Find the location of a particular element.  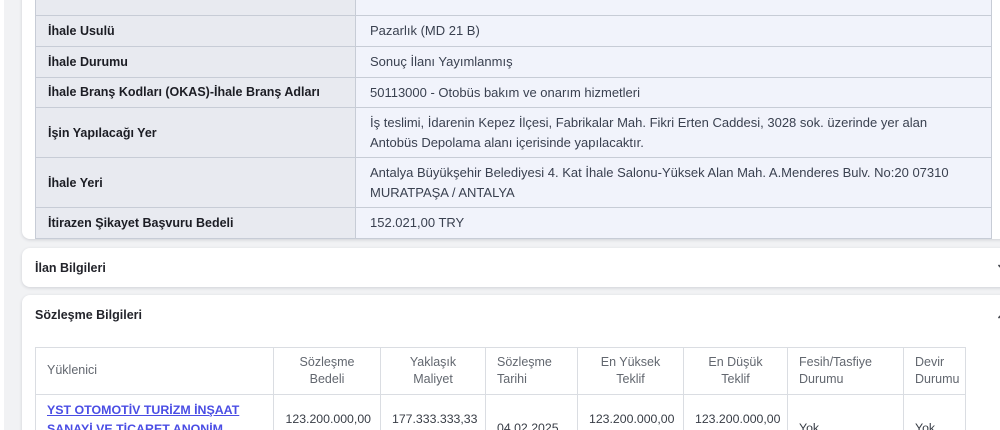

table-row-ihale-usulu: İhale Usulü Pazarlık (MD 21 B) is located at coordinates (513, 31).